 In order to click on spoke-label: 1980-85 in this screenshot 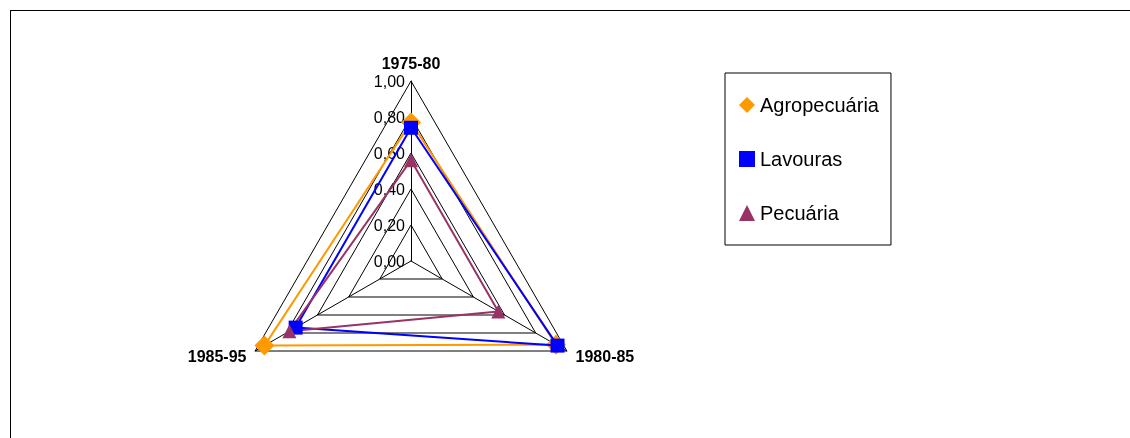, I will do `click(605, 356)`.